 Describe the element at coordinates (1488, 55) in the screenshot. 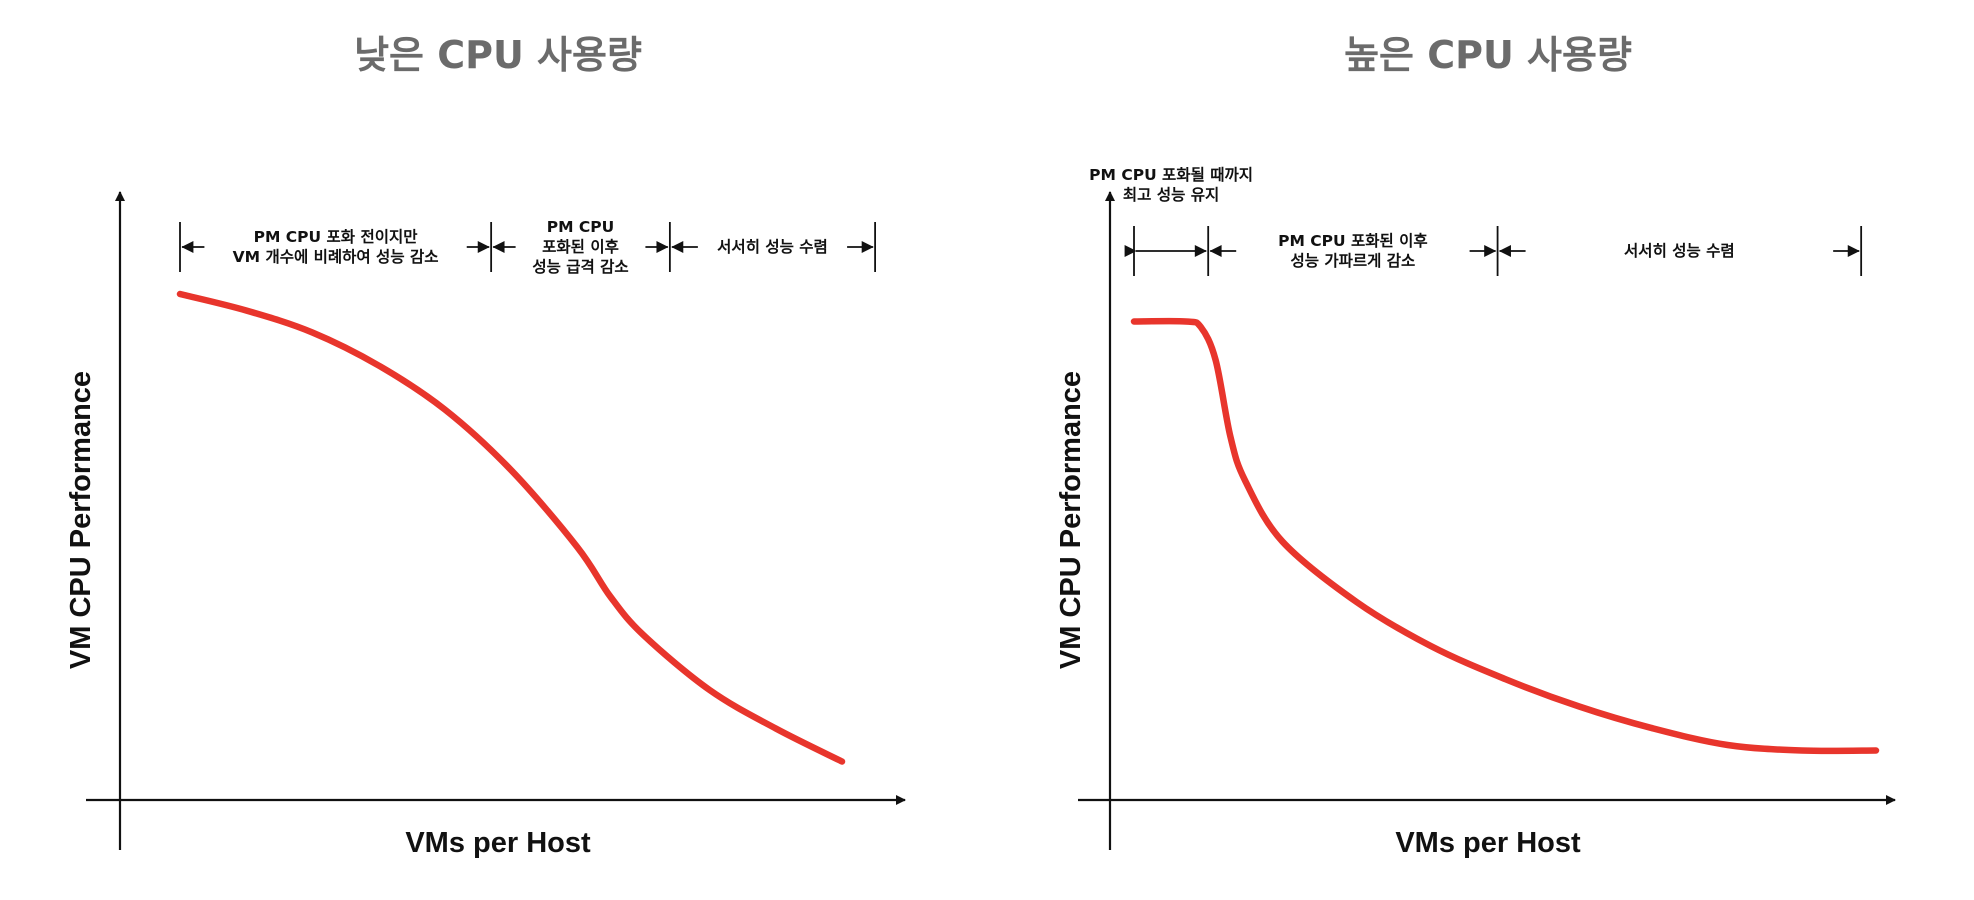

I see `chart-title: 높은 CPU 사용량` at that location.